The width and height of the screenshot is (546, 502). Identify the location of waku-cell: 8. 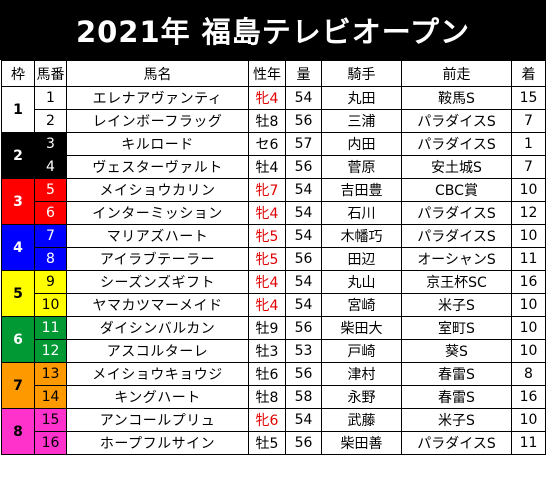
(18, 431).